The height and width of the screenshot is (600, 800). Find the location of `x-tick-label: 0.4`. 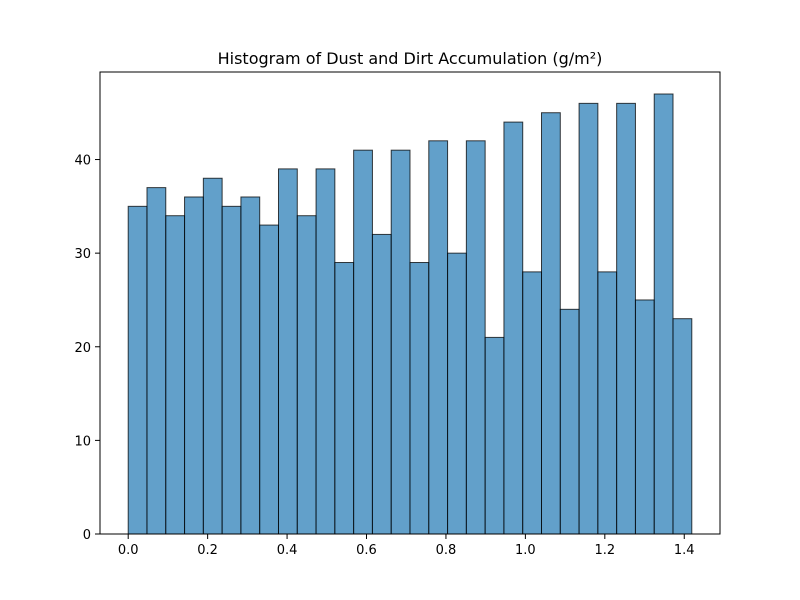

x-tick-label: 0.4 is located at coordinates (287, 550).